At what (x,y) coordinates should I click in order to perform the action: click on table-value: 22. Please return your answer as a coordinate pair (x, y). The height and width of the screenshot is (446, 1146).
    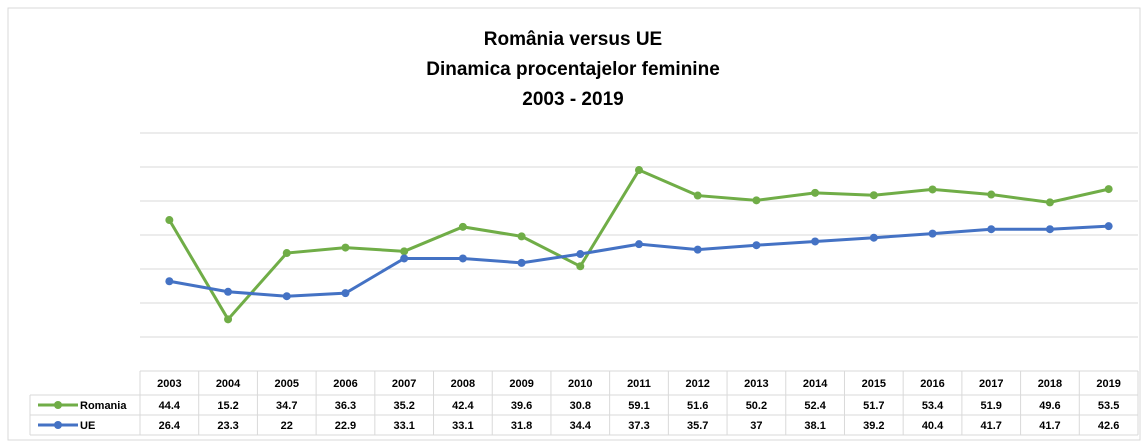
    Looking at the image, I should click on (287, 426).